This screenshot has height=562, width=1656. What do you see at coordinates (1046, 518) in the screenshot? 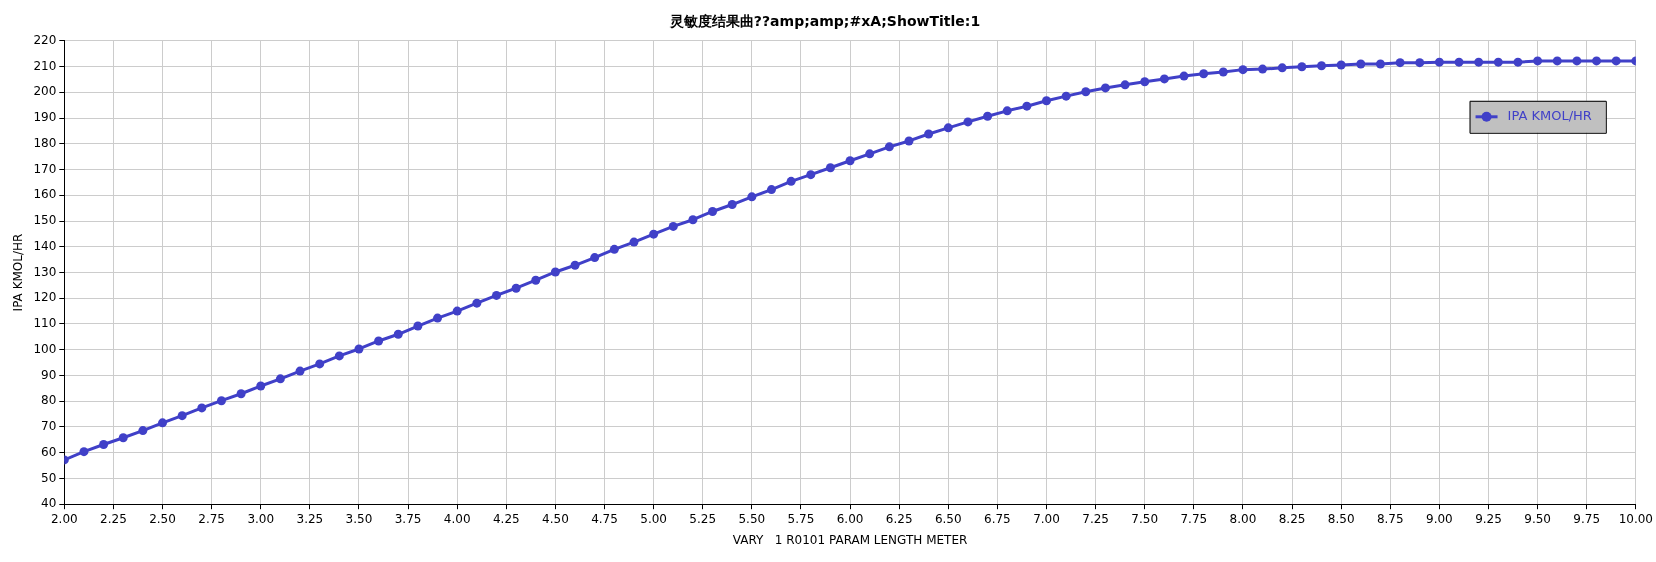
I see `x-tick-label: 7.00` at bounding box center [1046, 518].